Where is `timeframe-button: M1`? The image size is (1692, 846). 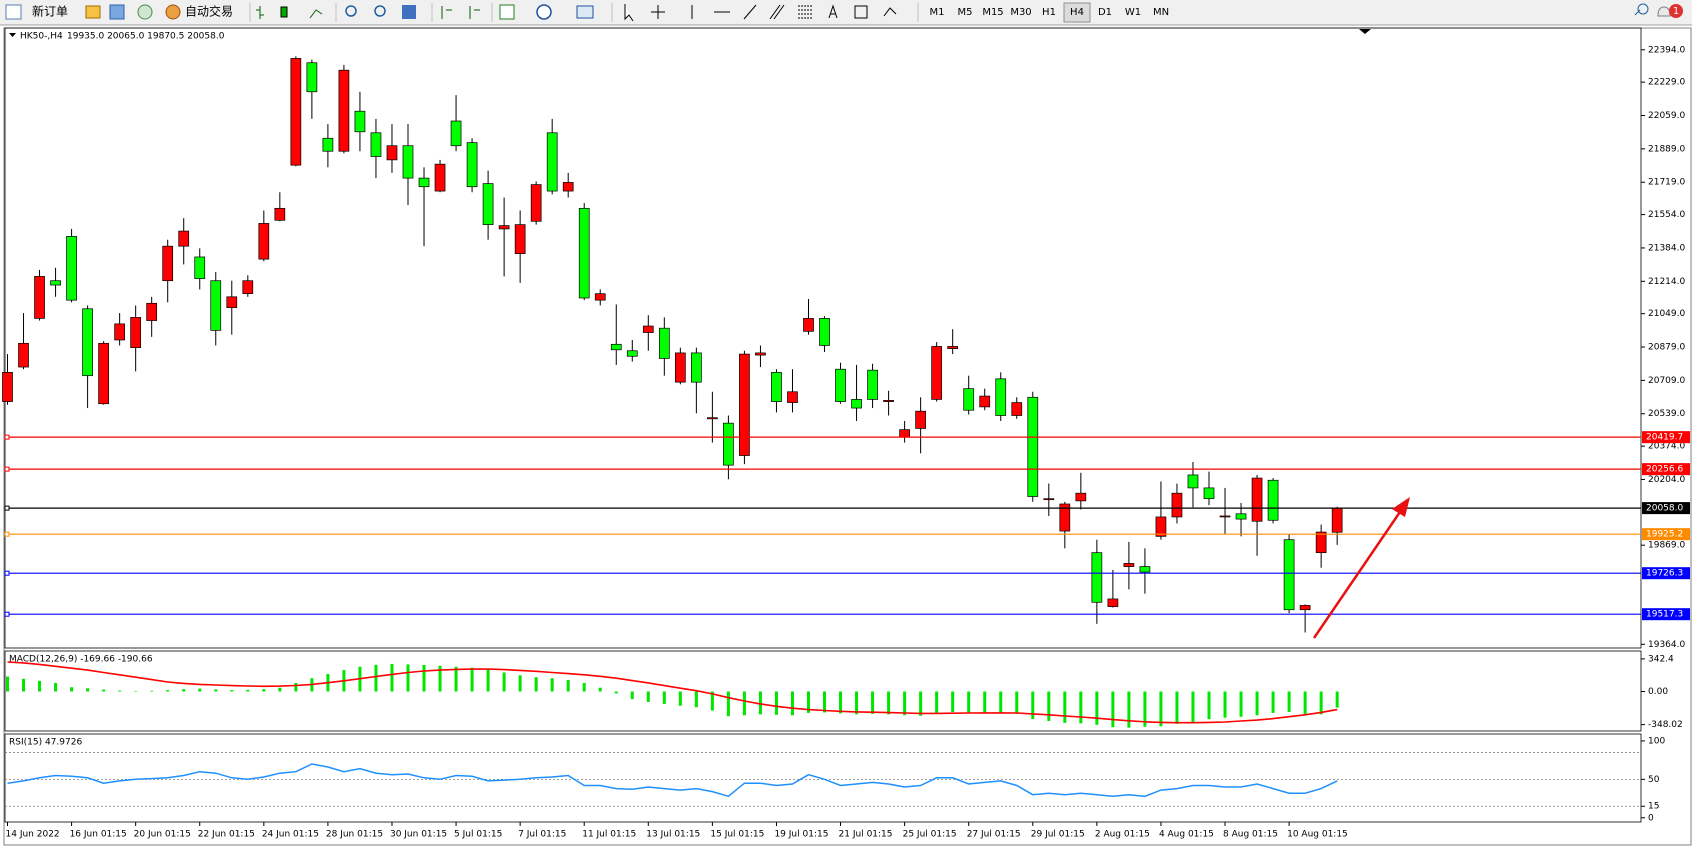 timeframe-button: M1 is located at coordinates (937, 12).